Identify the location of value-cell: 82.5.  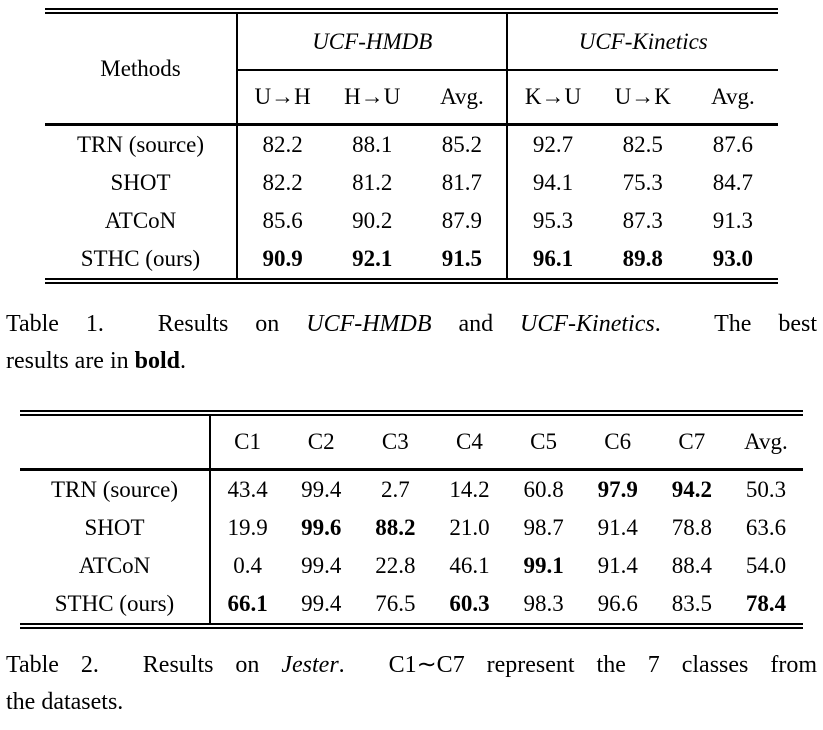
(642, 144).